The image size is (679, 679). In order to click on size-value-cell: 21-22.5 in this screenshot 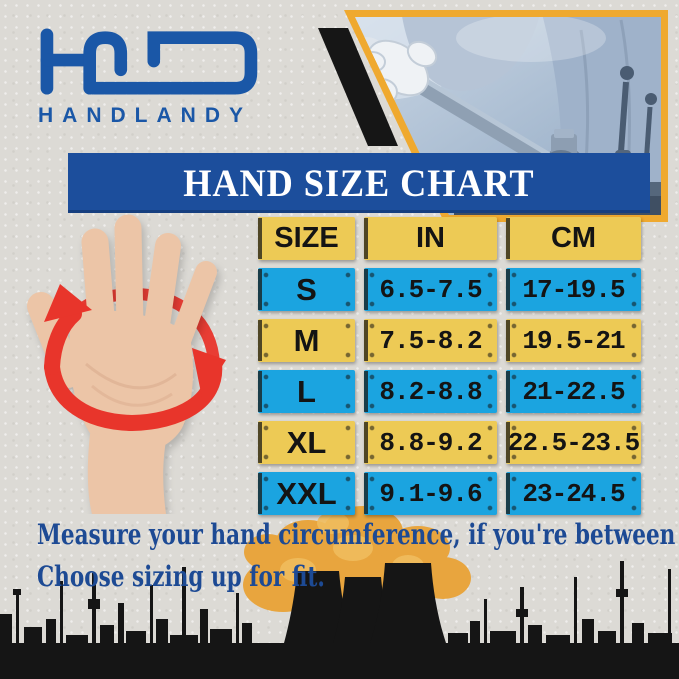, I will do `click(573, 391)`.